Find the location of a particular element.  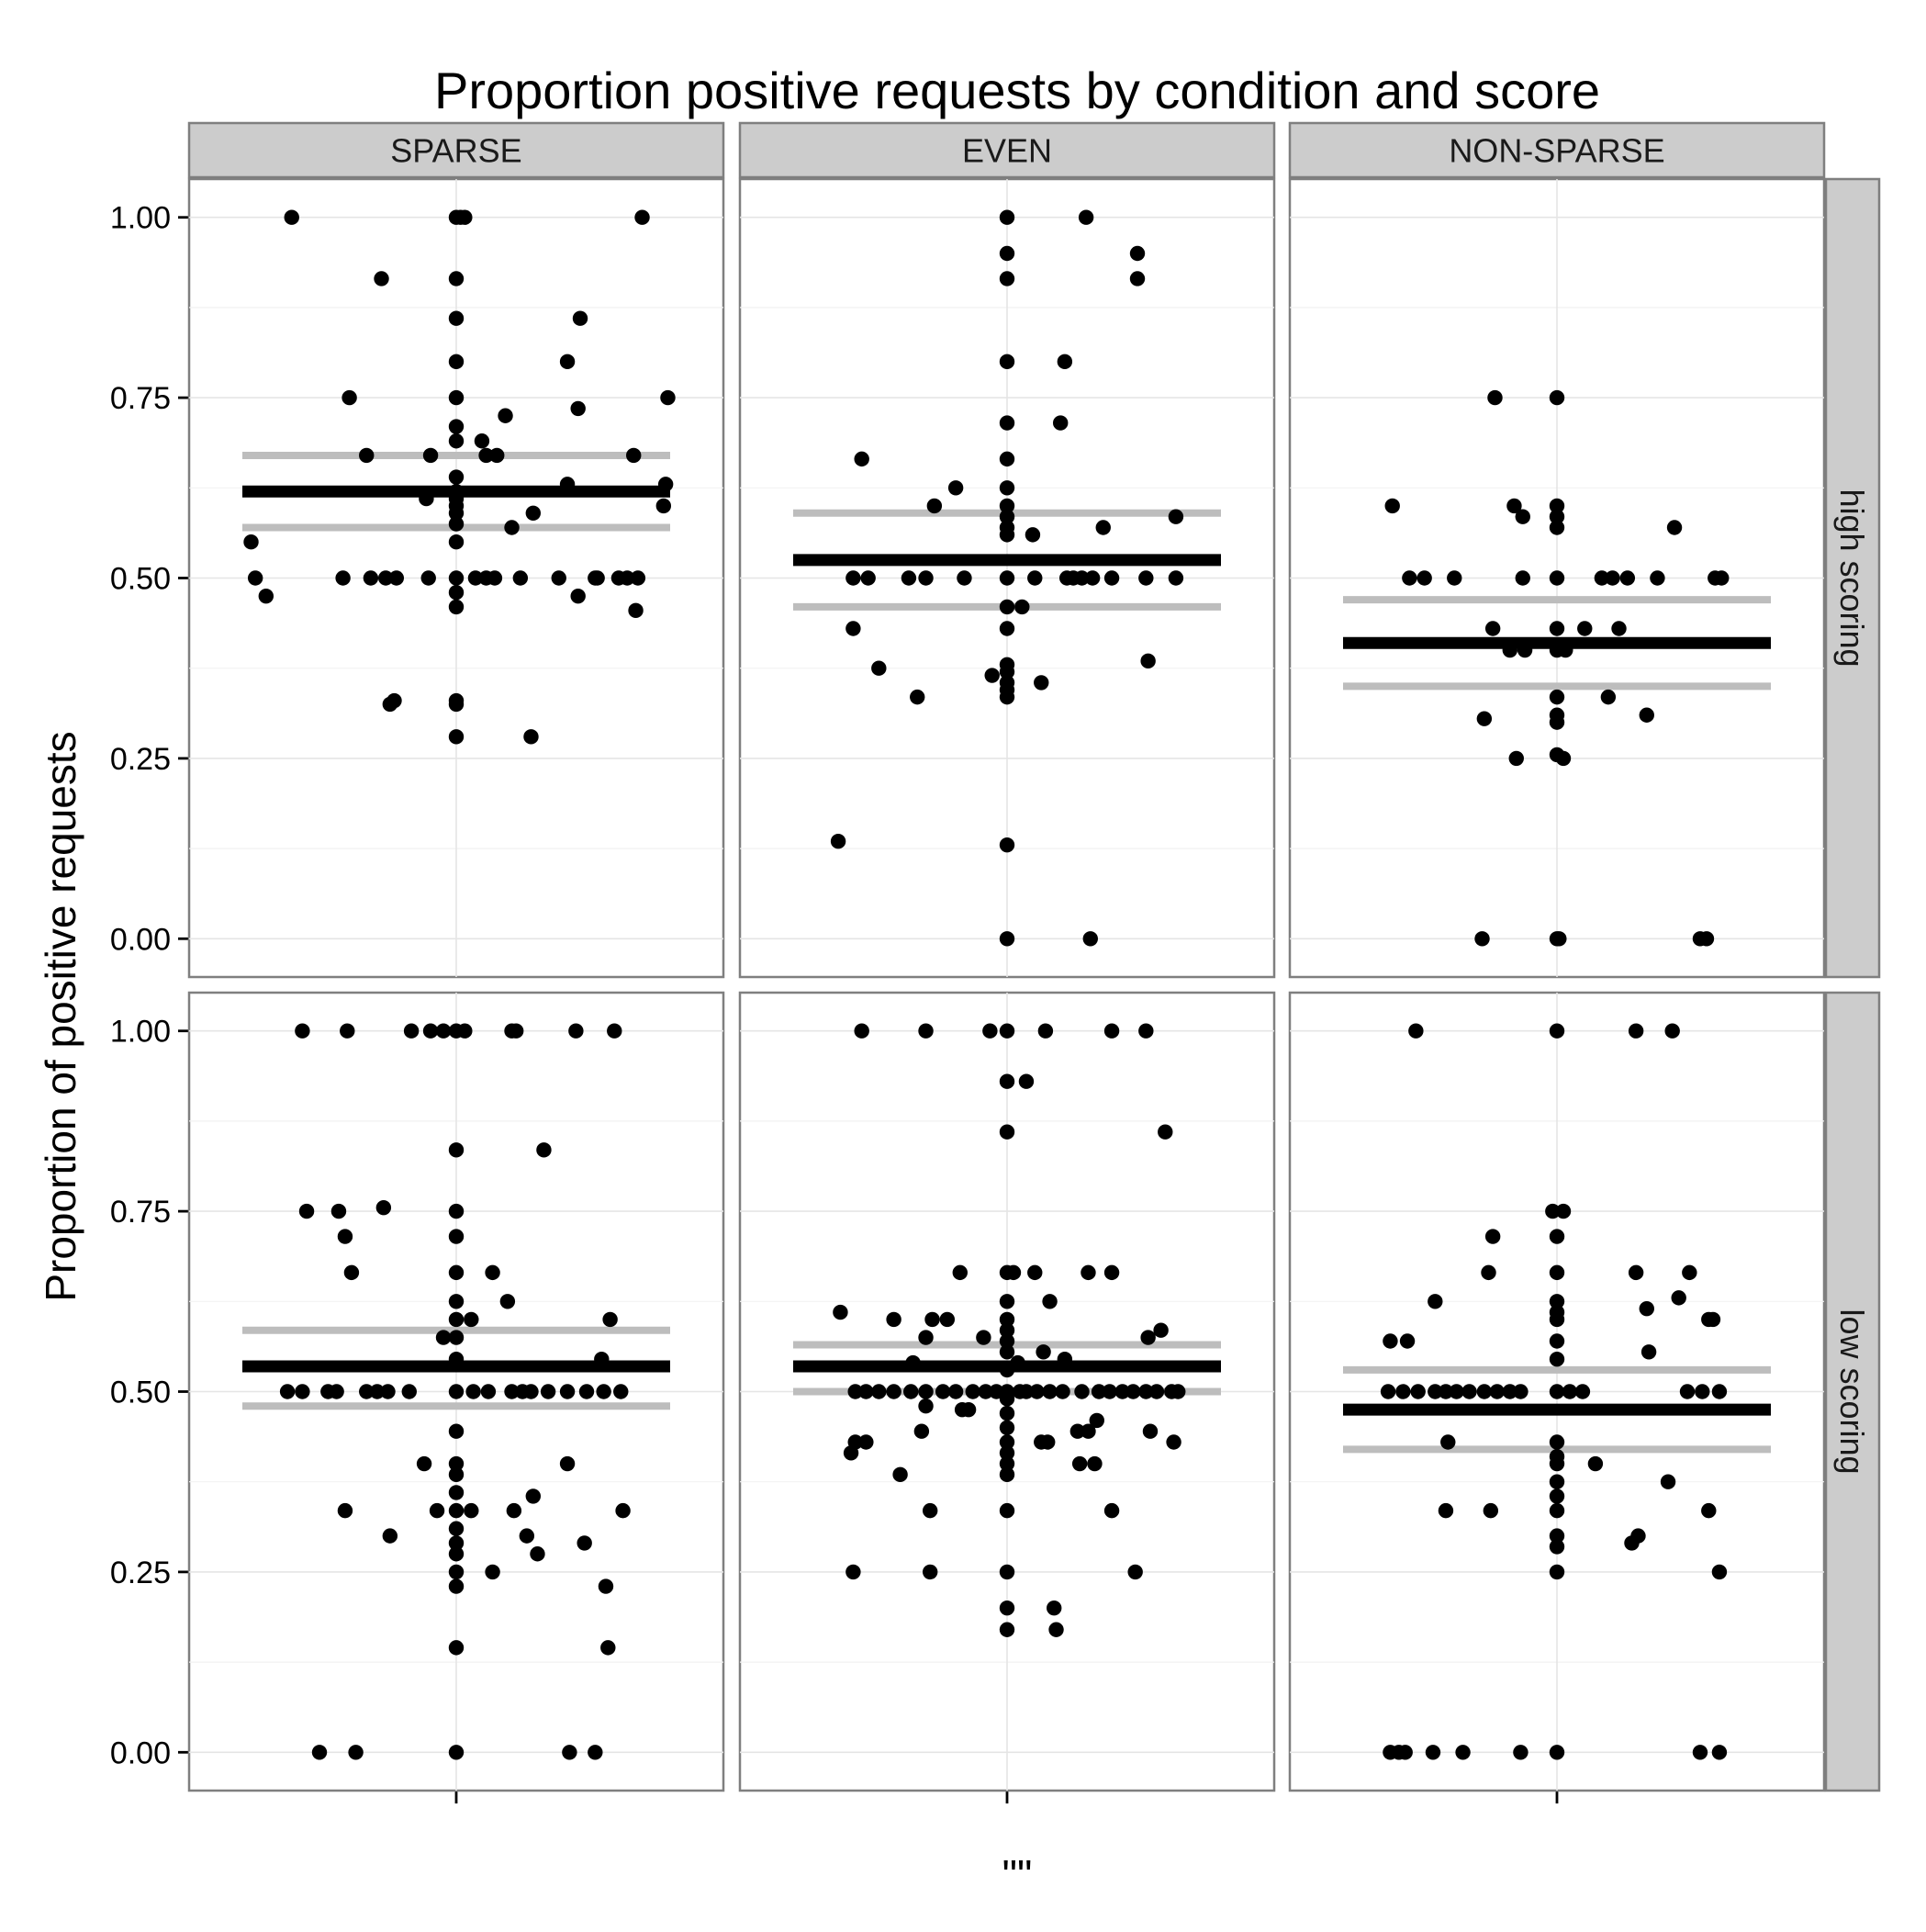

column-strip: SPARSE is located at coordinates (456, 150).